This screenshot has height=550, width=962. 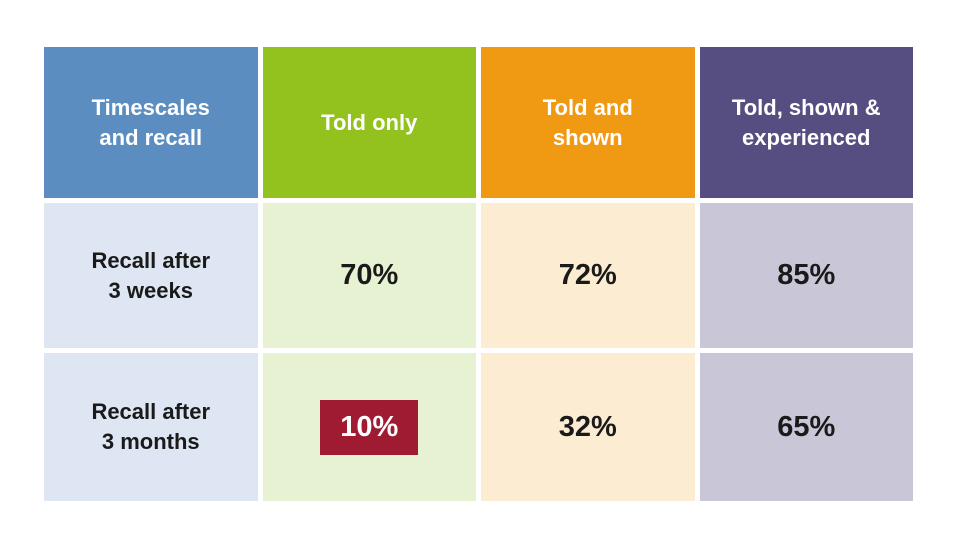 I want to click on header-cell-told-shown-experienced: Told, shown & experienced, so click(x=806, y=122).